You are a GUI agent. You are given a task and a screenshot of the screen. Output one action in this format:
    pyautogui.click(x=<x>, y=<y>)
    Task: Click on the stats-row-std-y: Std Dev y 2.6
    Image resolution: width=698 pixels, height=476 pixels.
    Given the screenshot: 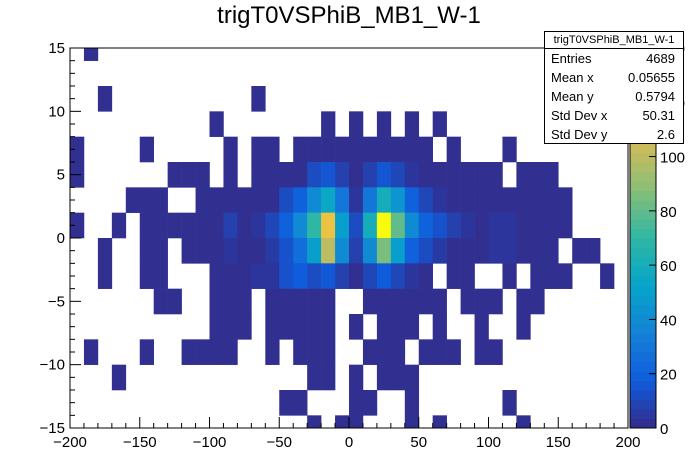 What is the action you would take?
    pyautogui.click(x=614, y=134)
    